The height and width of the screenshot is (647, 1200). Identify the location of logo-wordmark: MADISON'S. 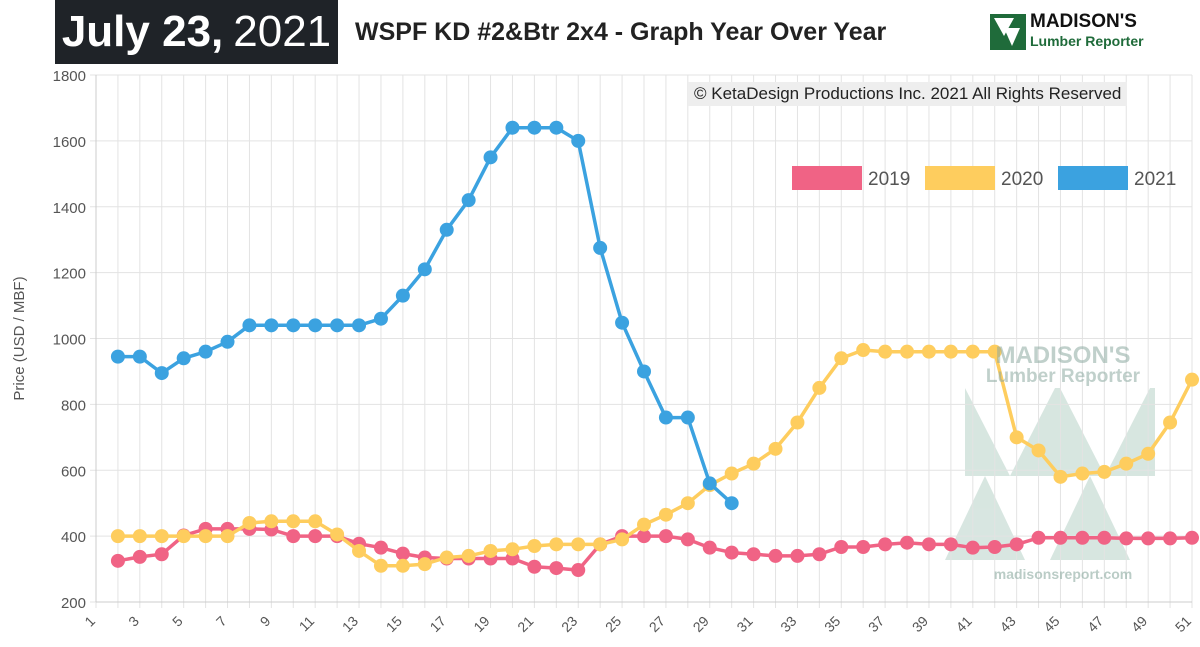
(1083, 21).